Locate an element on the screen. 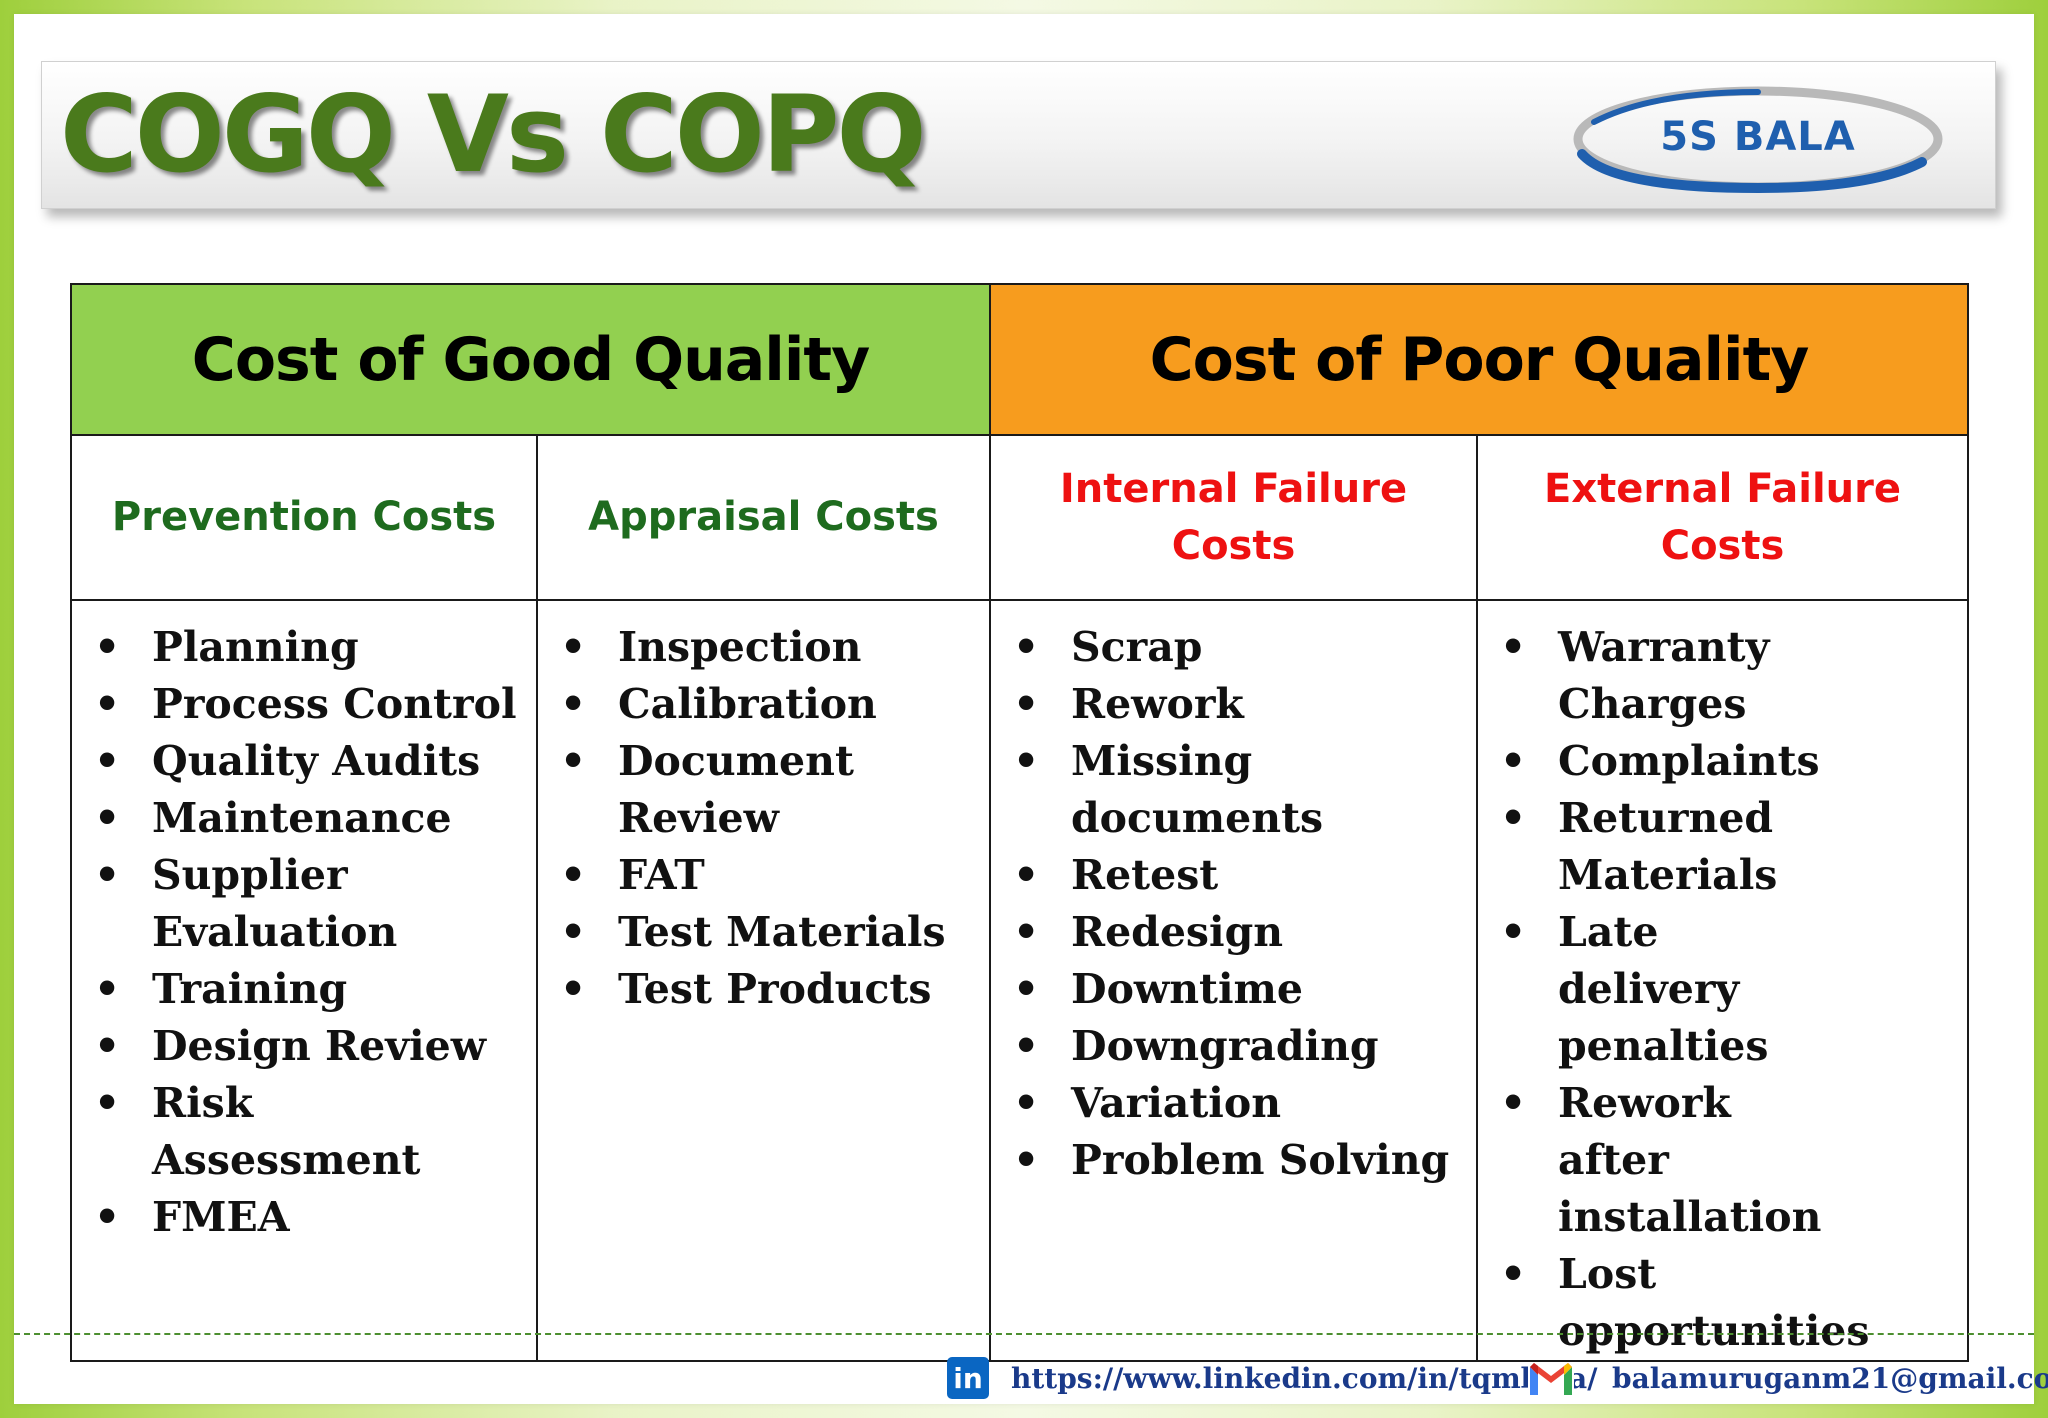 The image size is (2048, 1418). list-item: • Rework after installation is located at coordinates (1674, 1160).